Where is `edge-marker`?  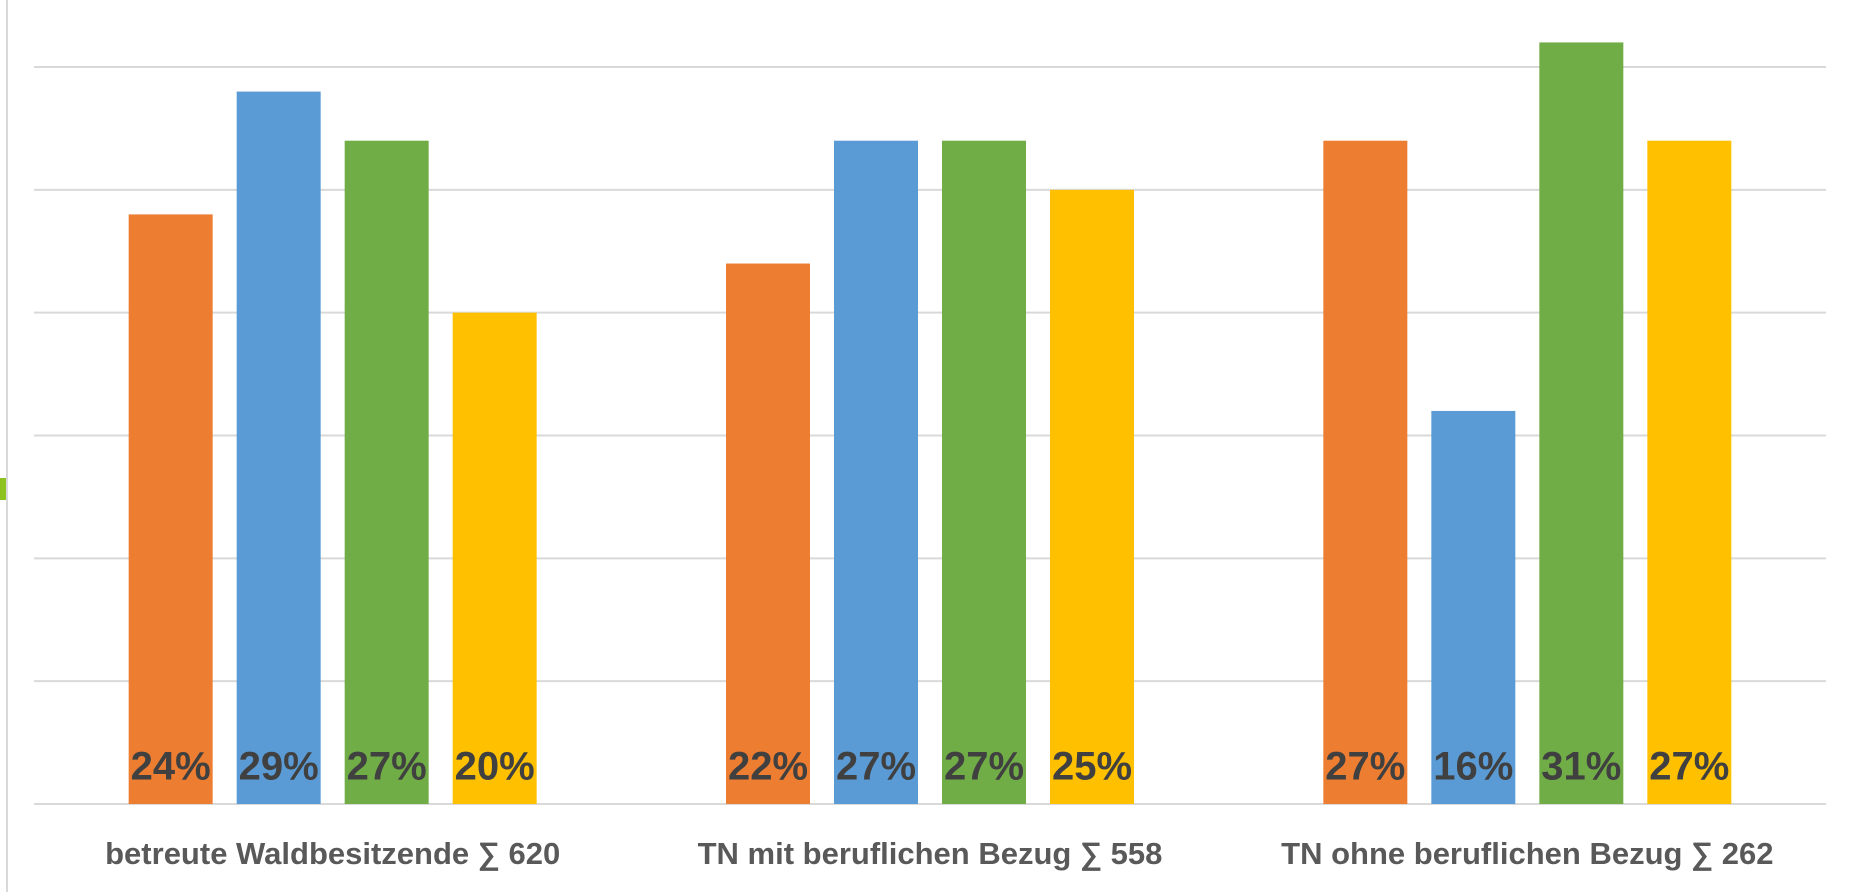
edge-marker is located at coordinates (3, 489).